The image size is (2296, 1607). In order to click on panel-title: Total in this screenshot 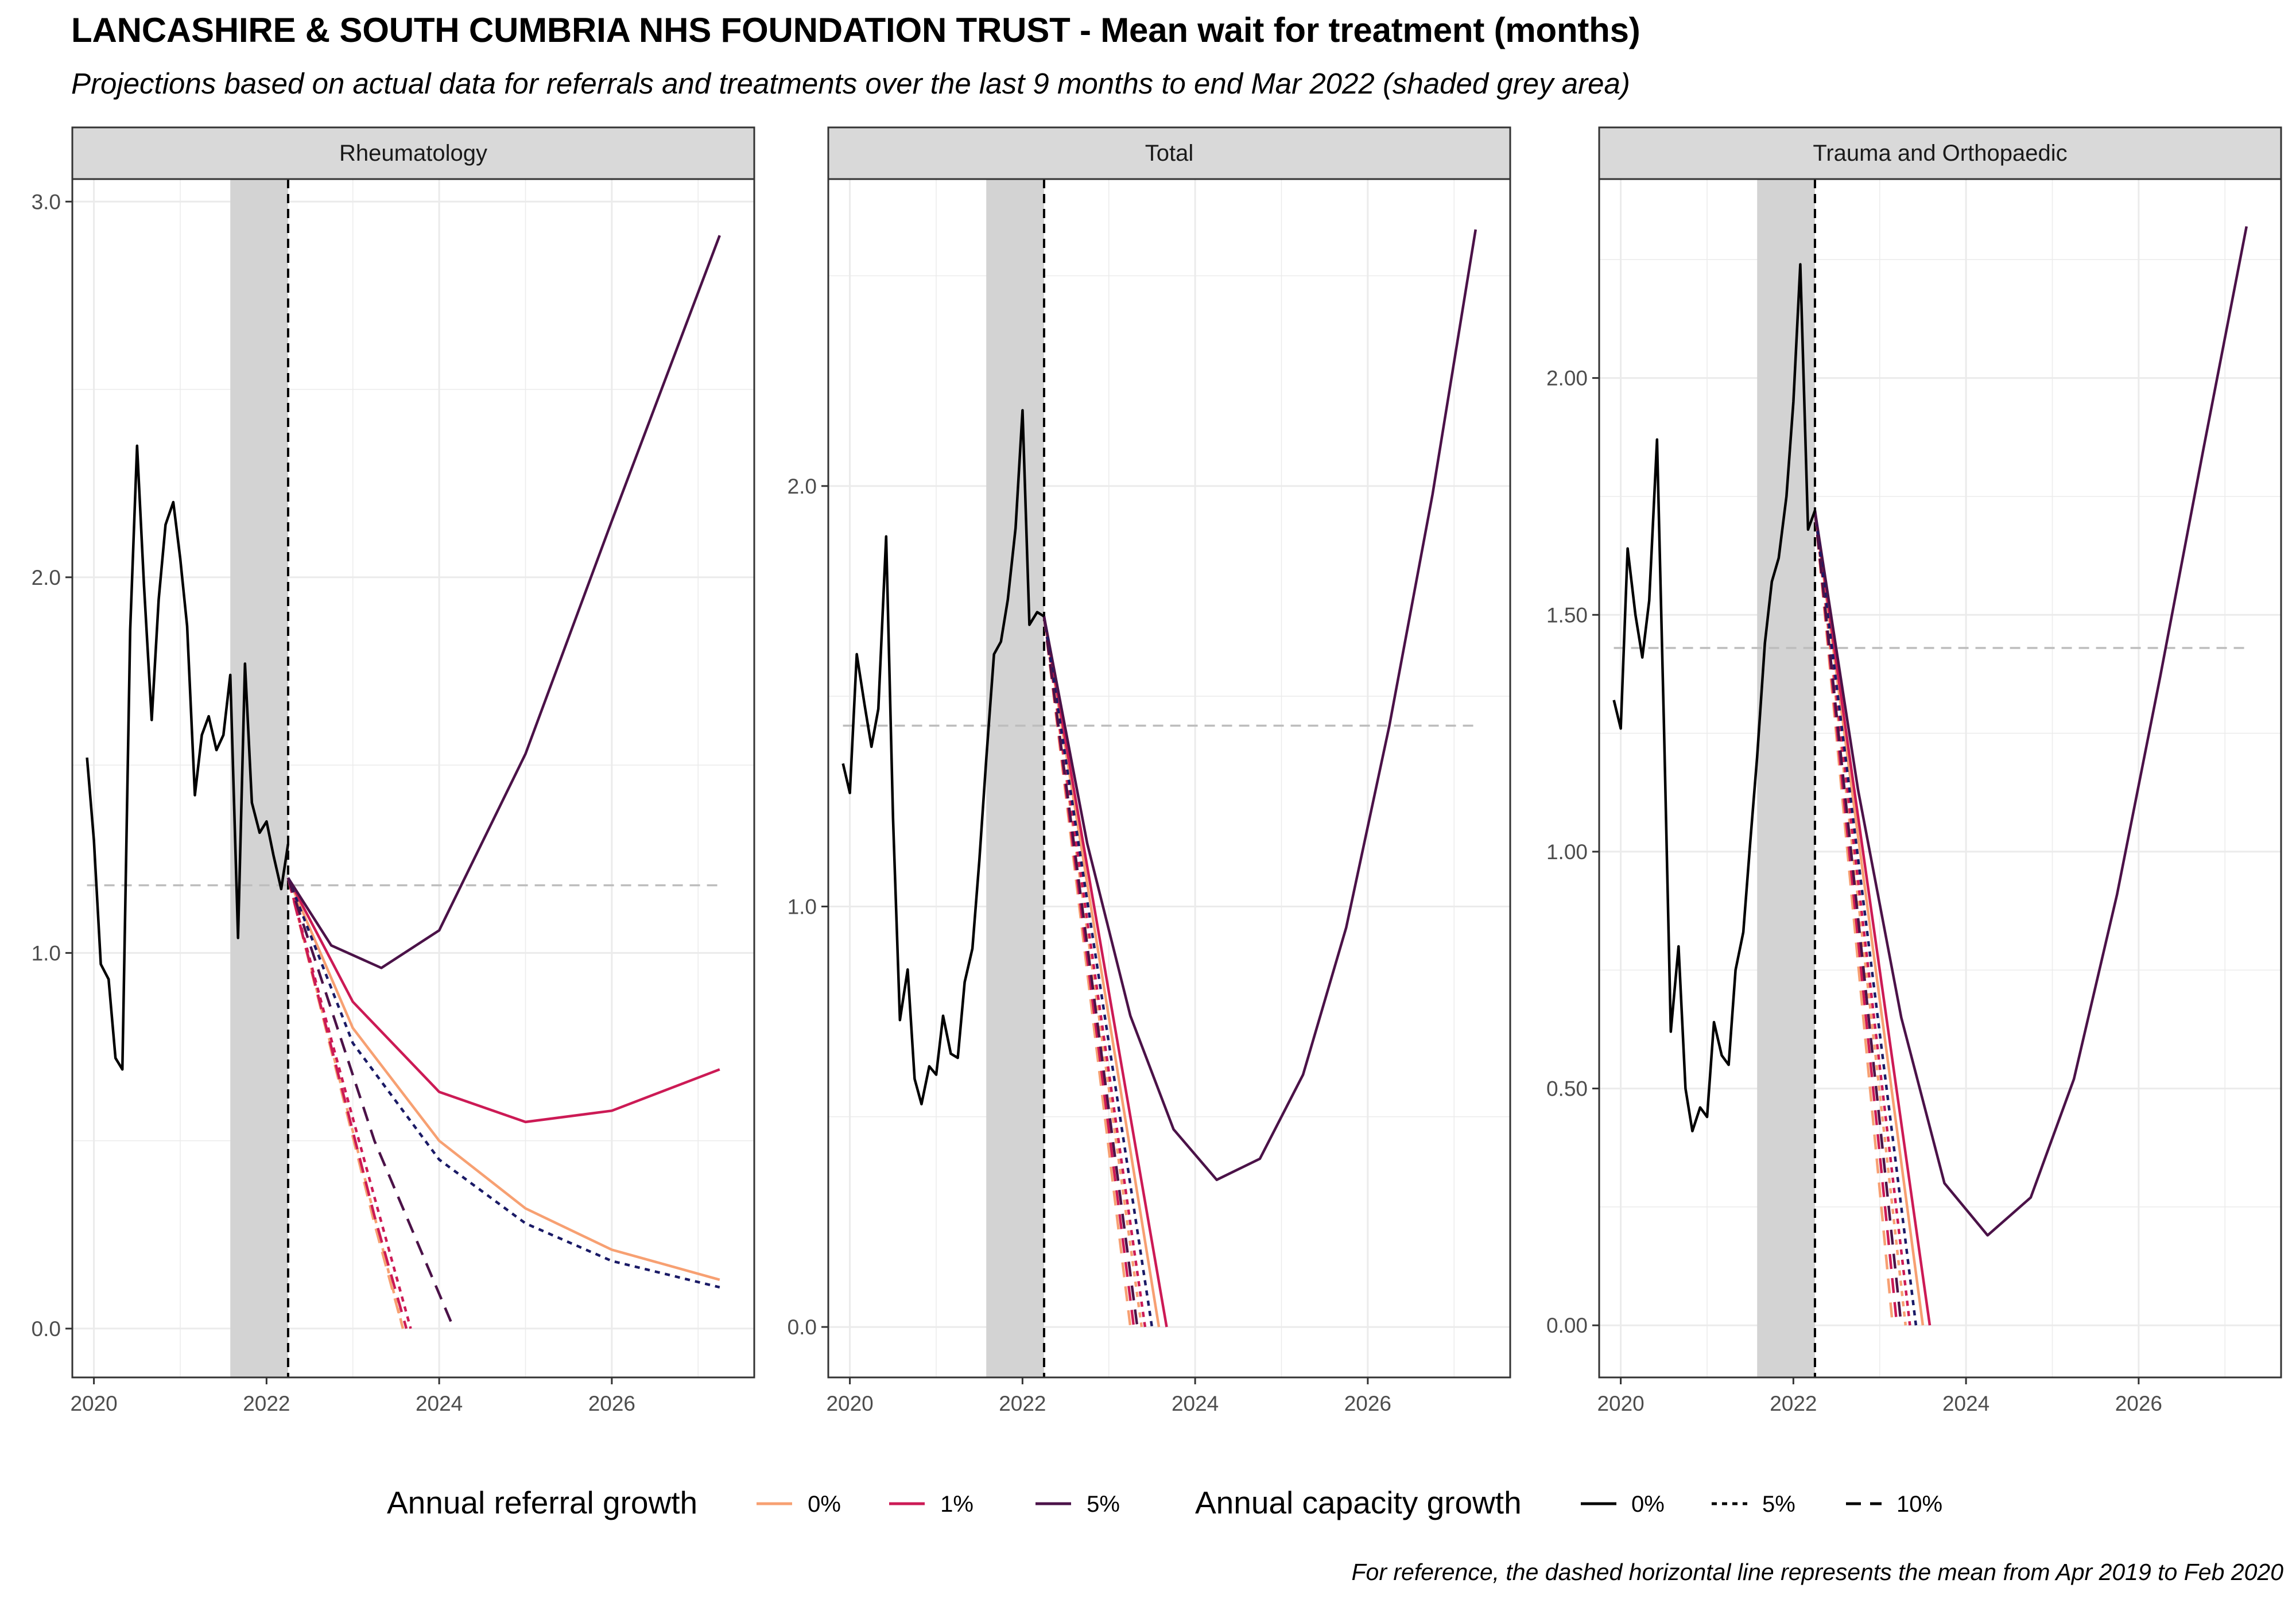, I will do `click(1169, 153)`.